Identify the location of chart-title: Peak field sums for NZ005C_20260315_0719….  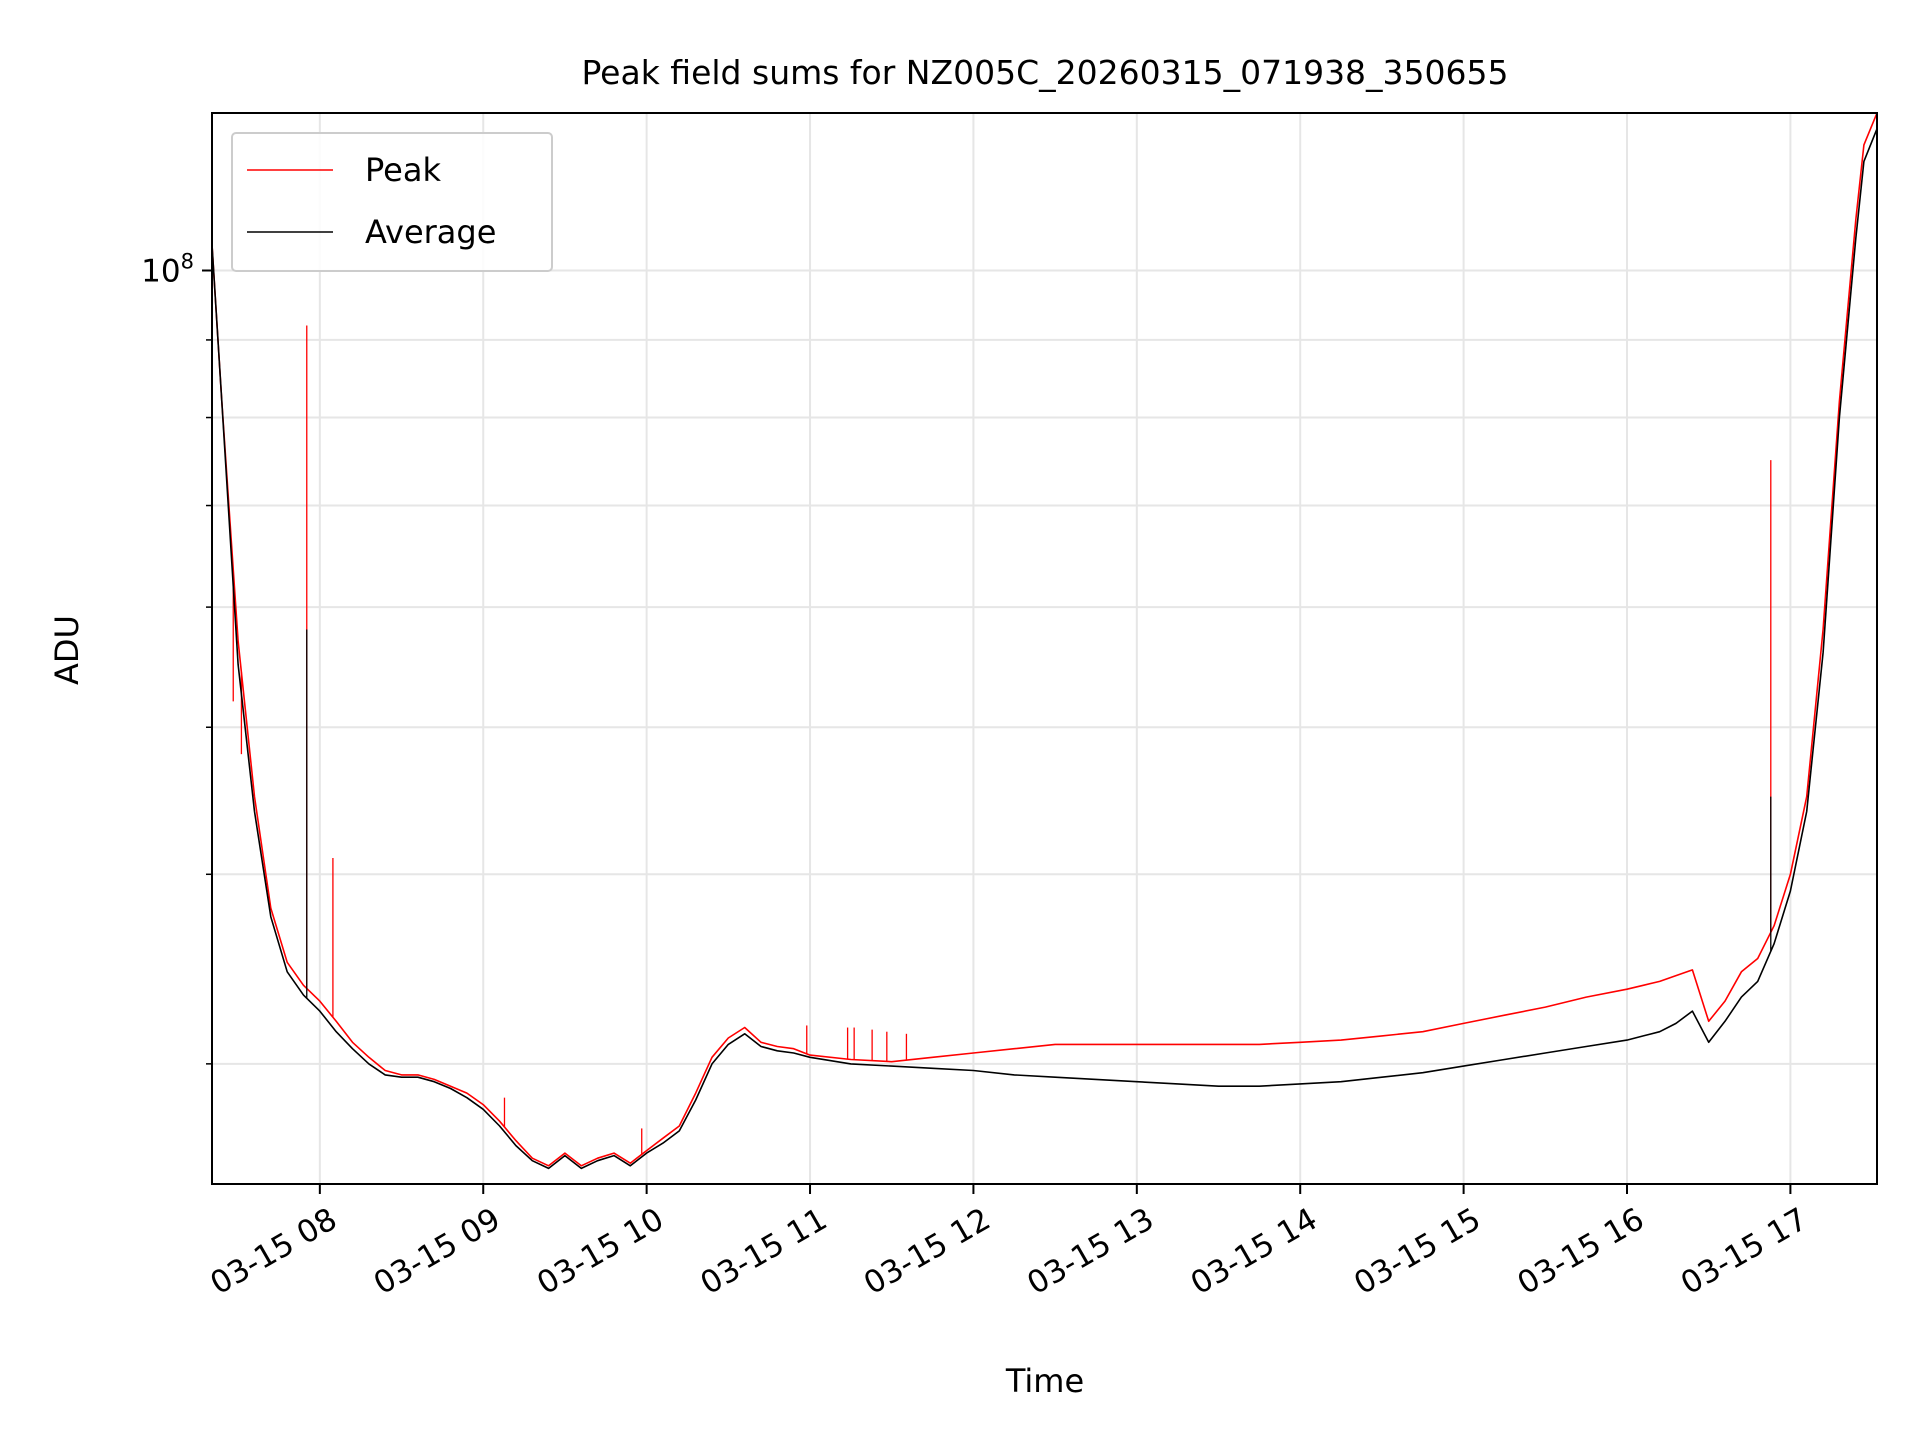
(1044, 72).